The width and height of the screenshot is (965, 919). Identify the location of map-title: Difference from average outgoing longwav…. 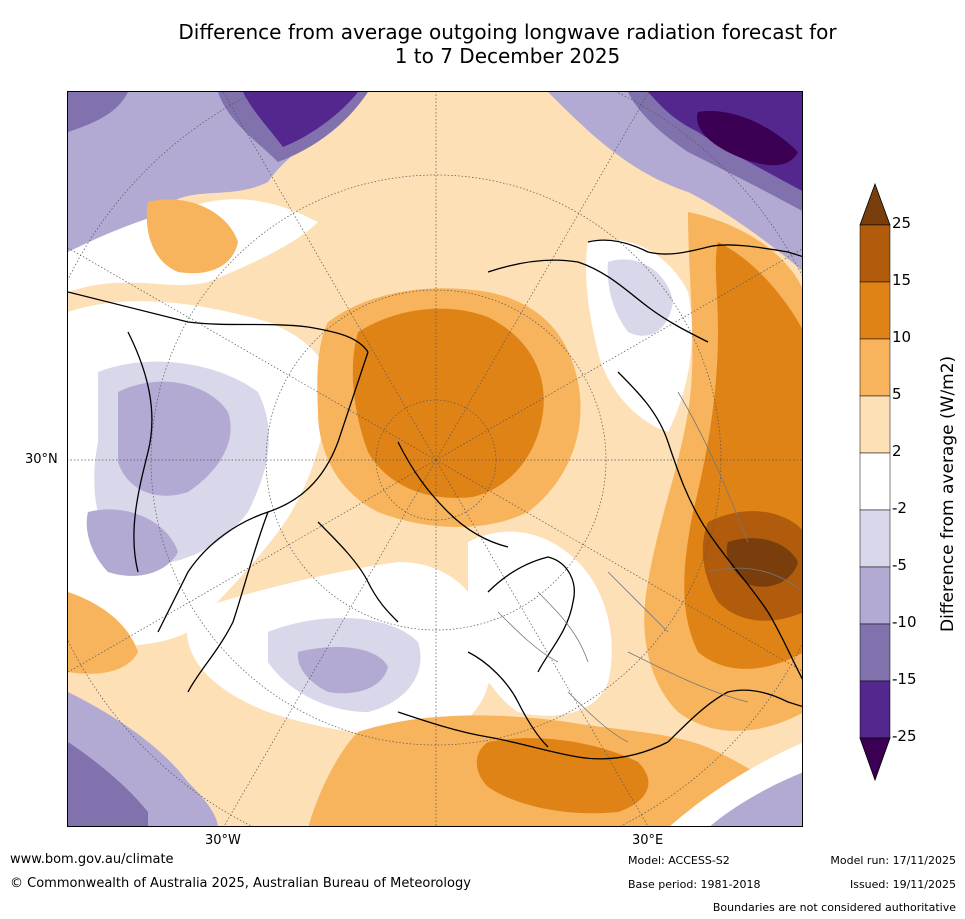
(482, 44).